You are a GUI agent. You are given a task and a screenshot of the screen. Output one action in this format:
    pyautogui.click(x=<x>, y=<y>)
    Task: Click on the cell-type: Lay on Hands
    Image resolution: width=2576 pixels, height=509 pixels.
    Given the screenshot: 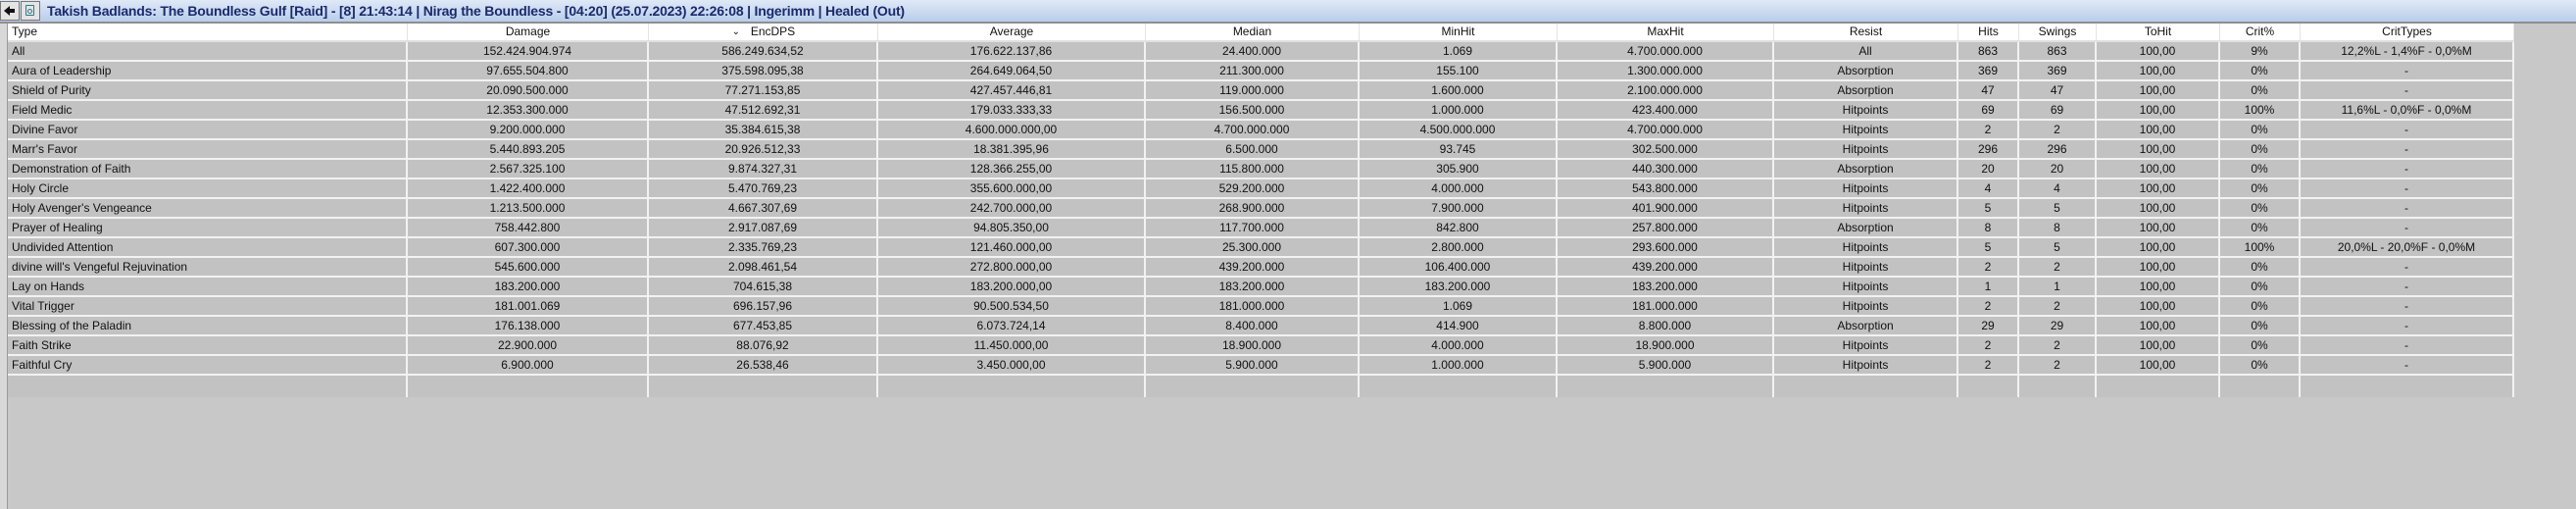 What is the action you would take?
    pyautogui.click(x=208, y=286)
    